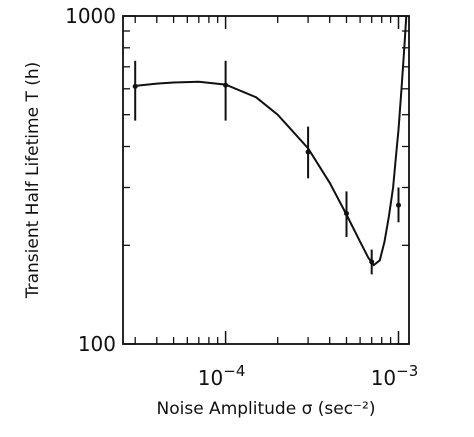  What do you see at coordinates (395, 376) in the screenshot?
I see `x-tick-label: 10⁻³` at bounding box center [395, 376].